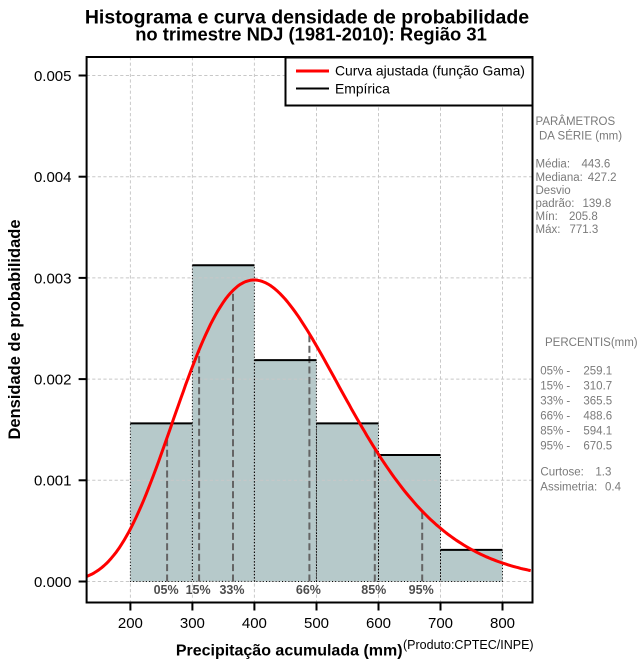  I want to click on svg-text: 66% -, so click(555, 416).